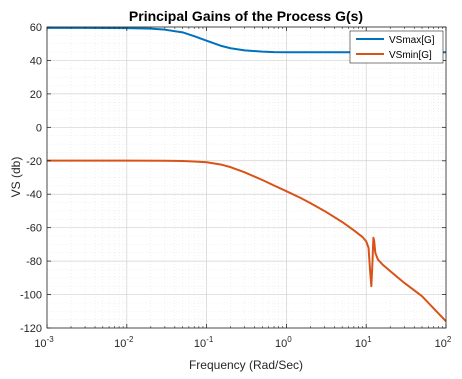 This screenshot has height=379, width=462. What do you see at coordinates (34, 162) in the screenshot?
I see `y-tick-label: -20` at bounding box center [34, 162].